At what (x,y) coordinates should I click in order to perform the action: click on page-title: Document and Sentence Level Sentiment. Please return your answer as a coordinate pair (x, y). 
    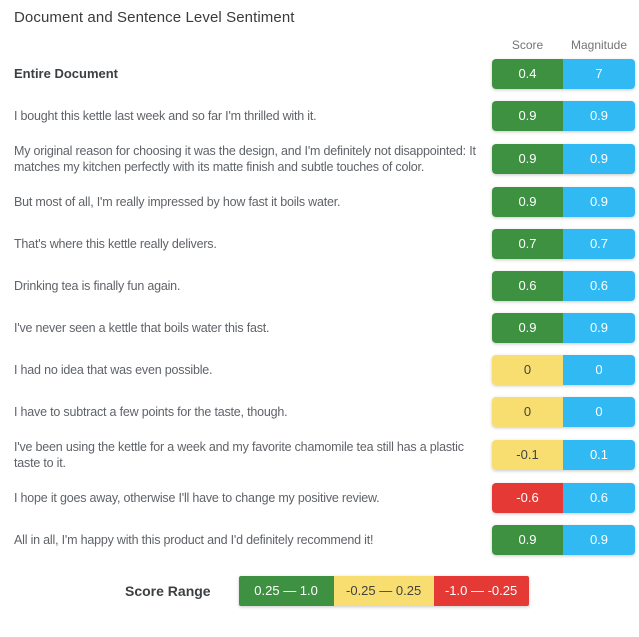
    Looking at the image, I should click on (154, 17).